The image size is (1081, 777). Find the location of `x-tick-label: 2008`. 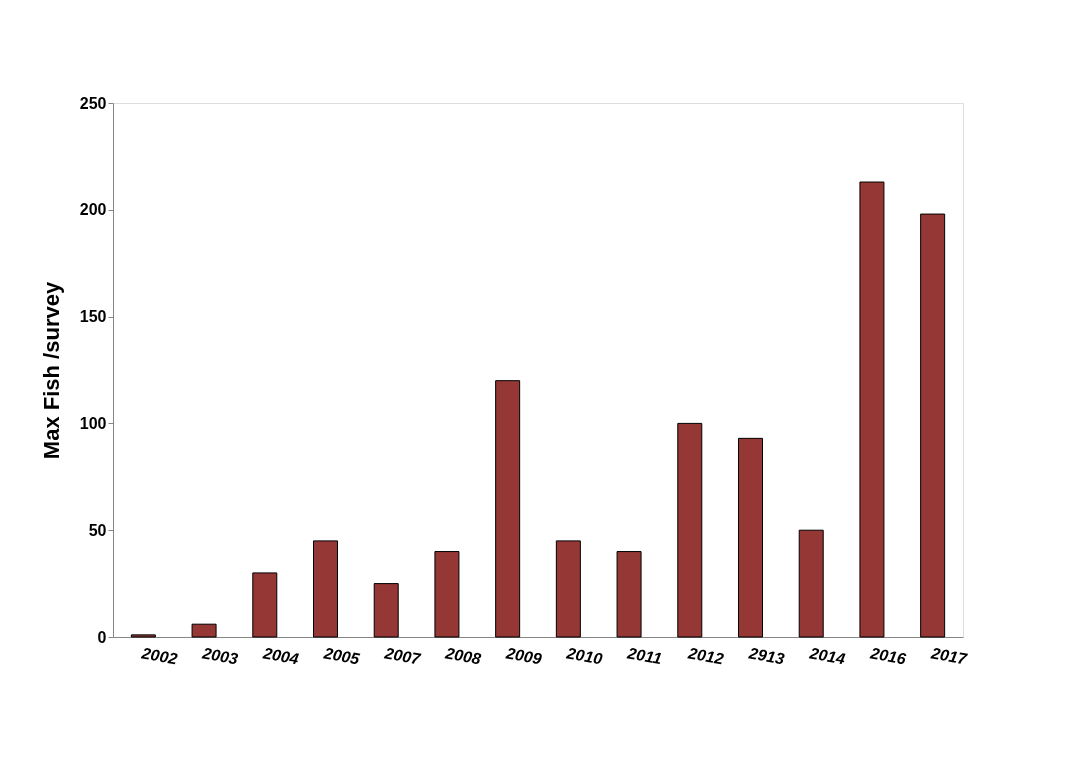

x-tick-label: 2008 is located at coordinates (463, 656).